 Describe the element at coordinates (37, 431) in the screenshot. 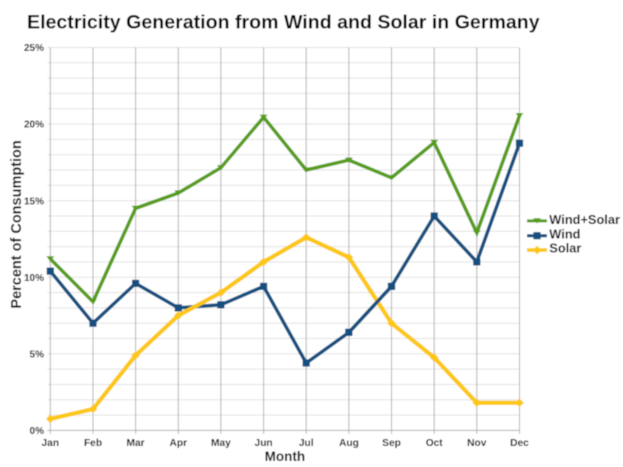

I see `svg-text: 0%` at that location.